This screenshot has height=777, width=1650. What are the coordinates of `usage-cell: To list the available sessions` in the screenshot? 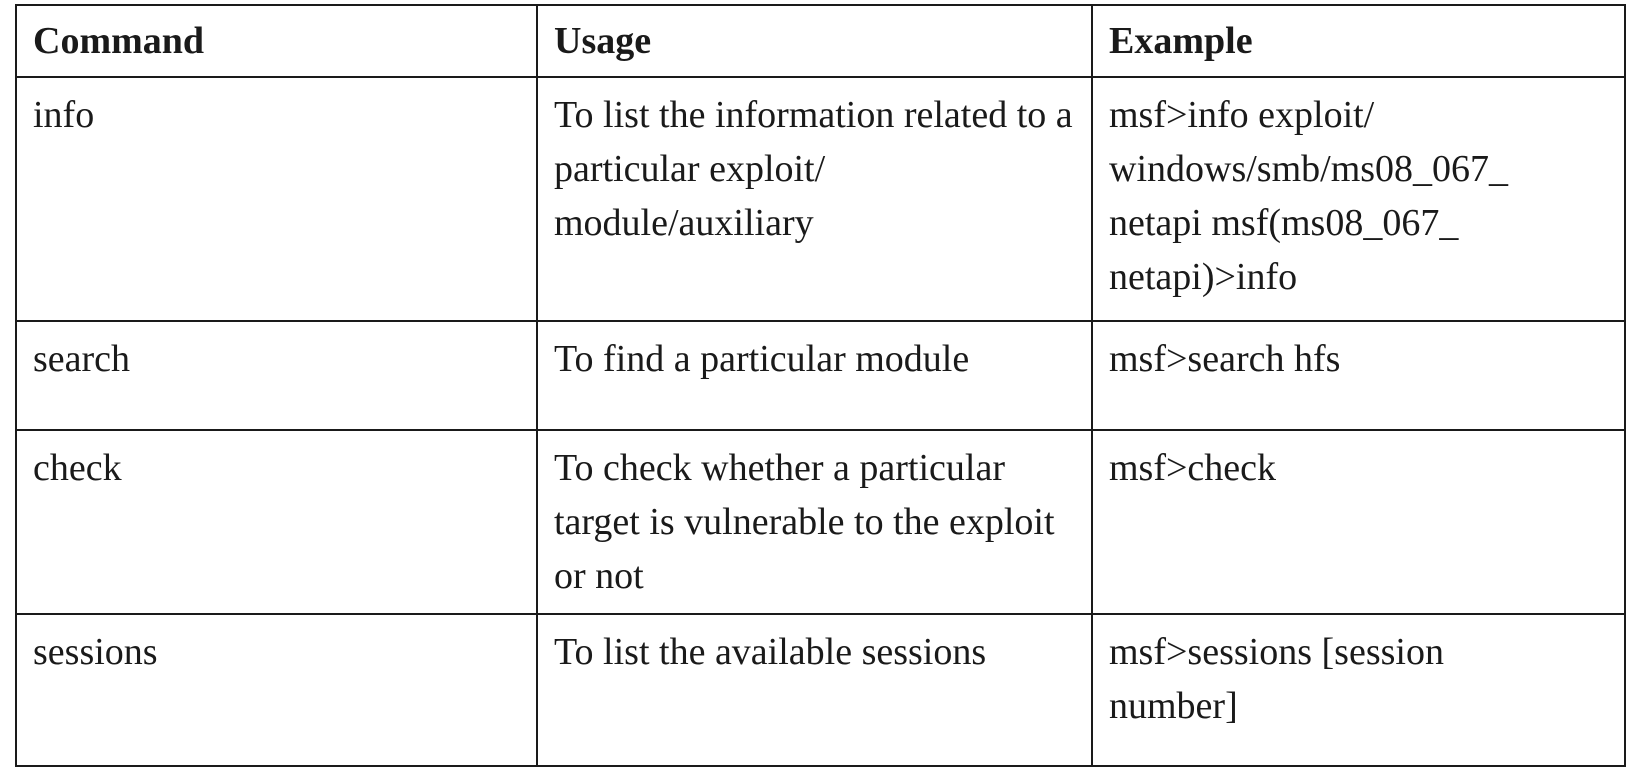 It's located at (814, 690).